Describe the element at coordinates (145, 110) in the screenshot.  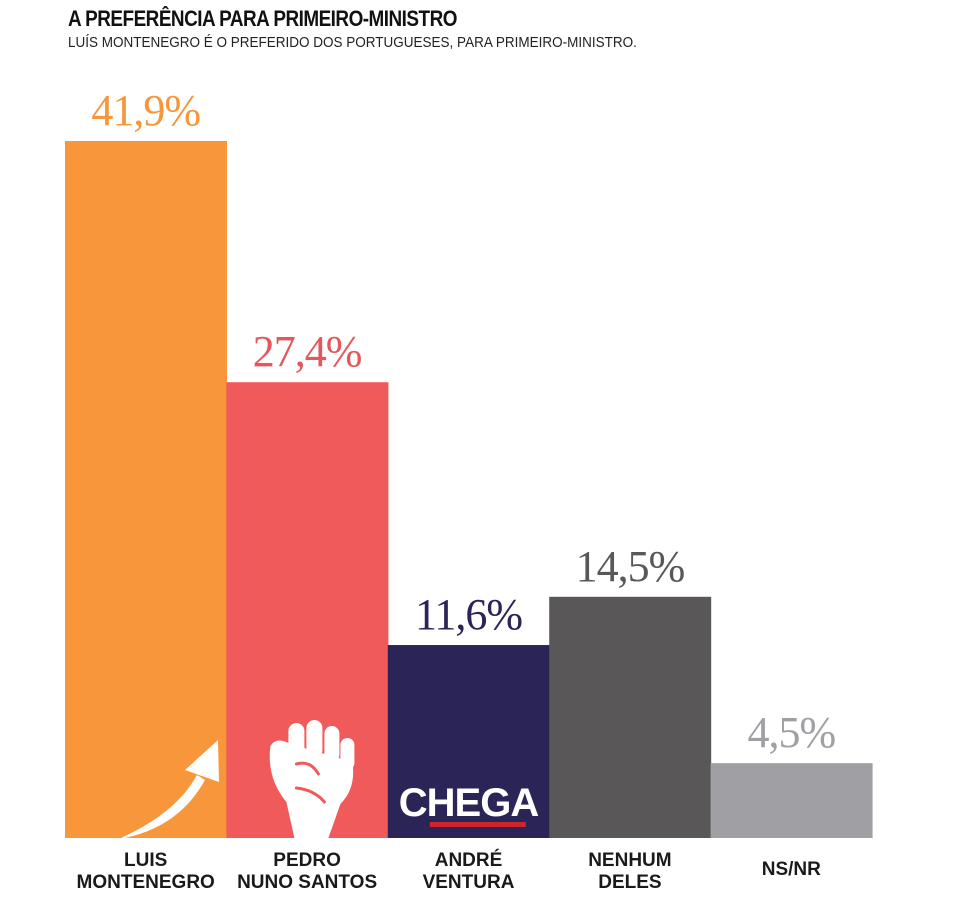
I see `data-label: 41,9%` at that location.